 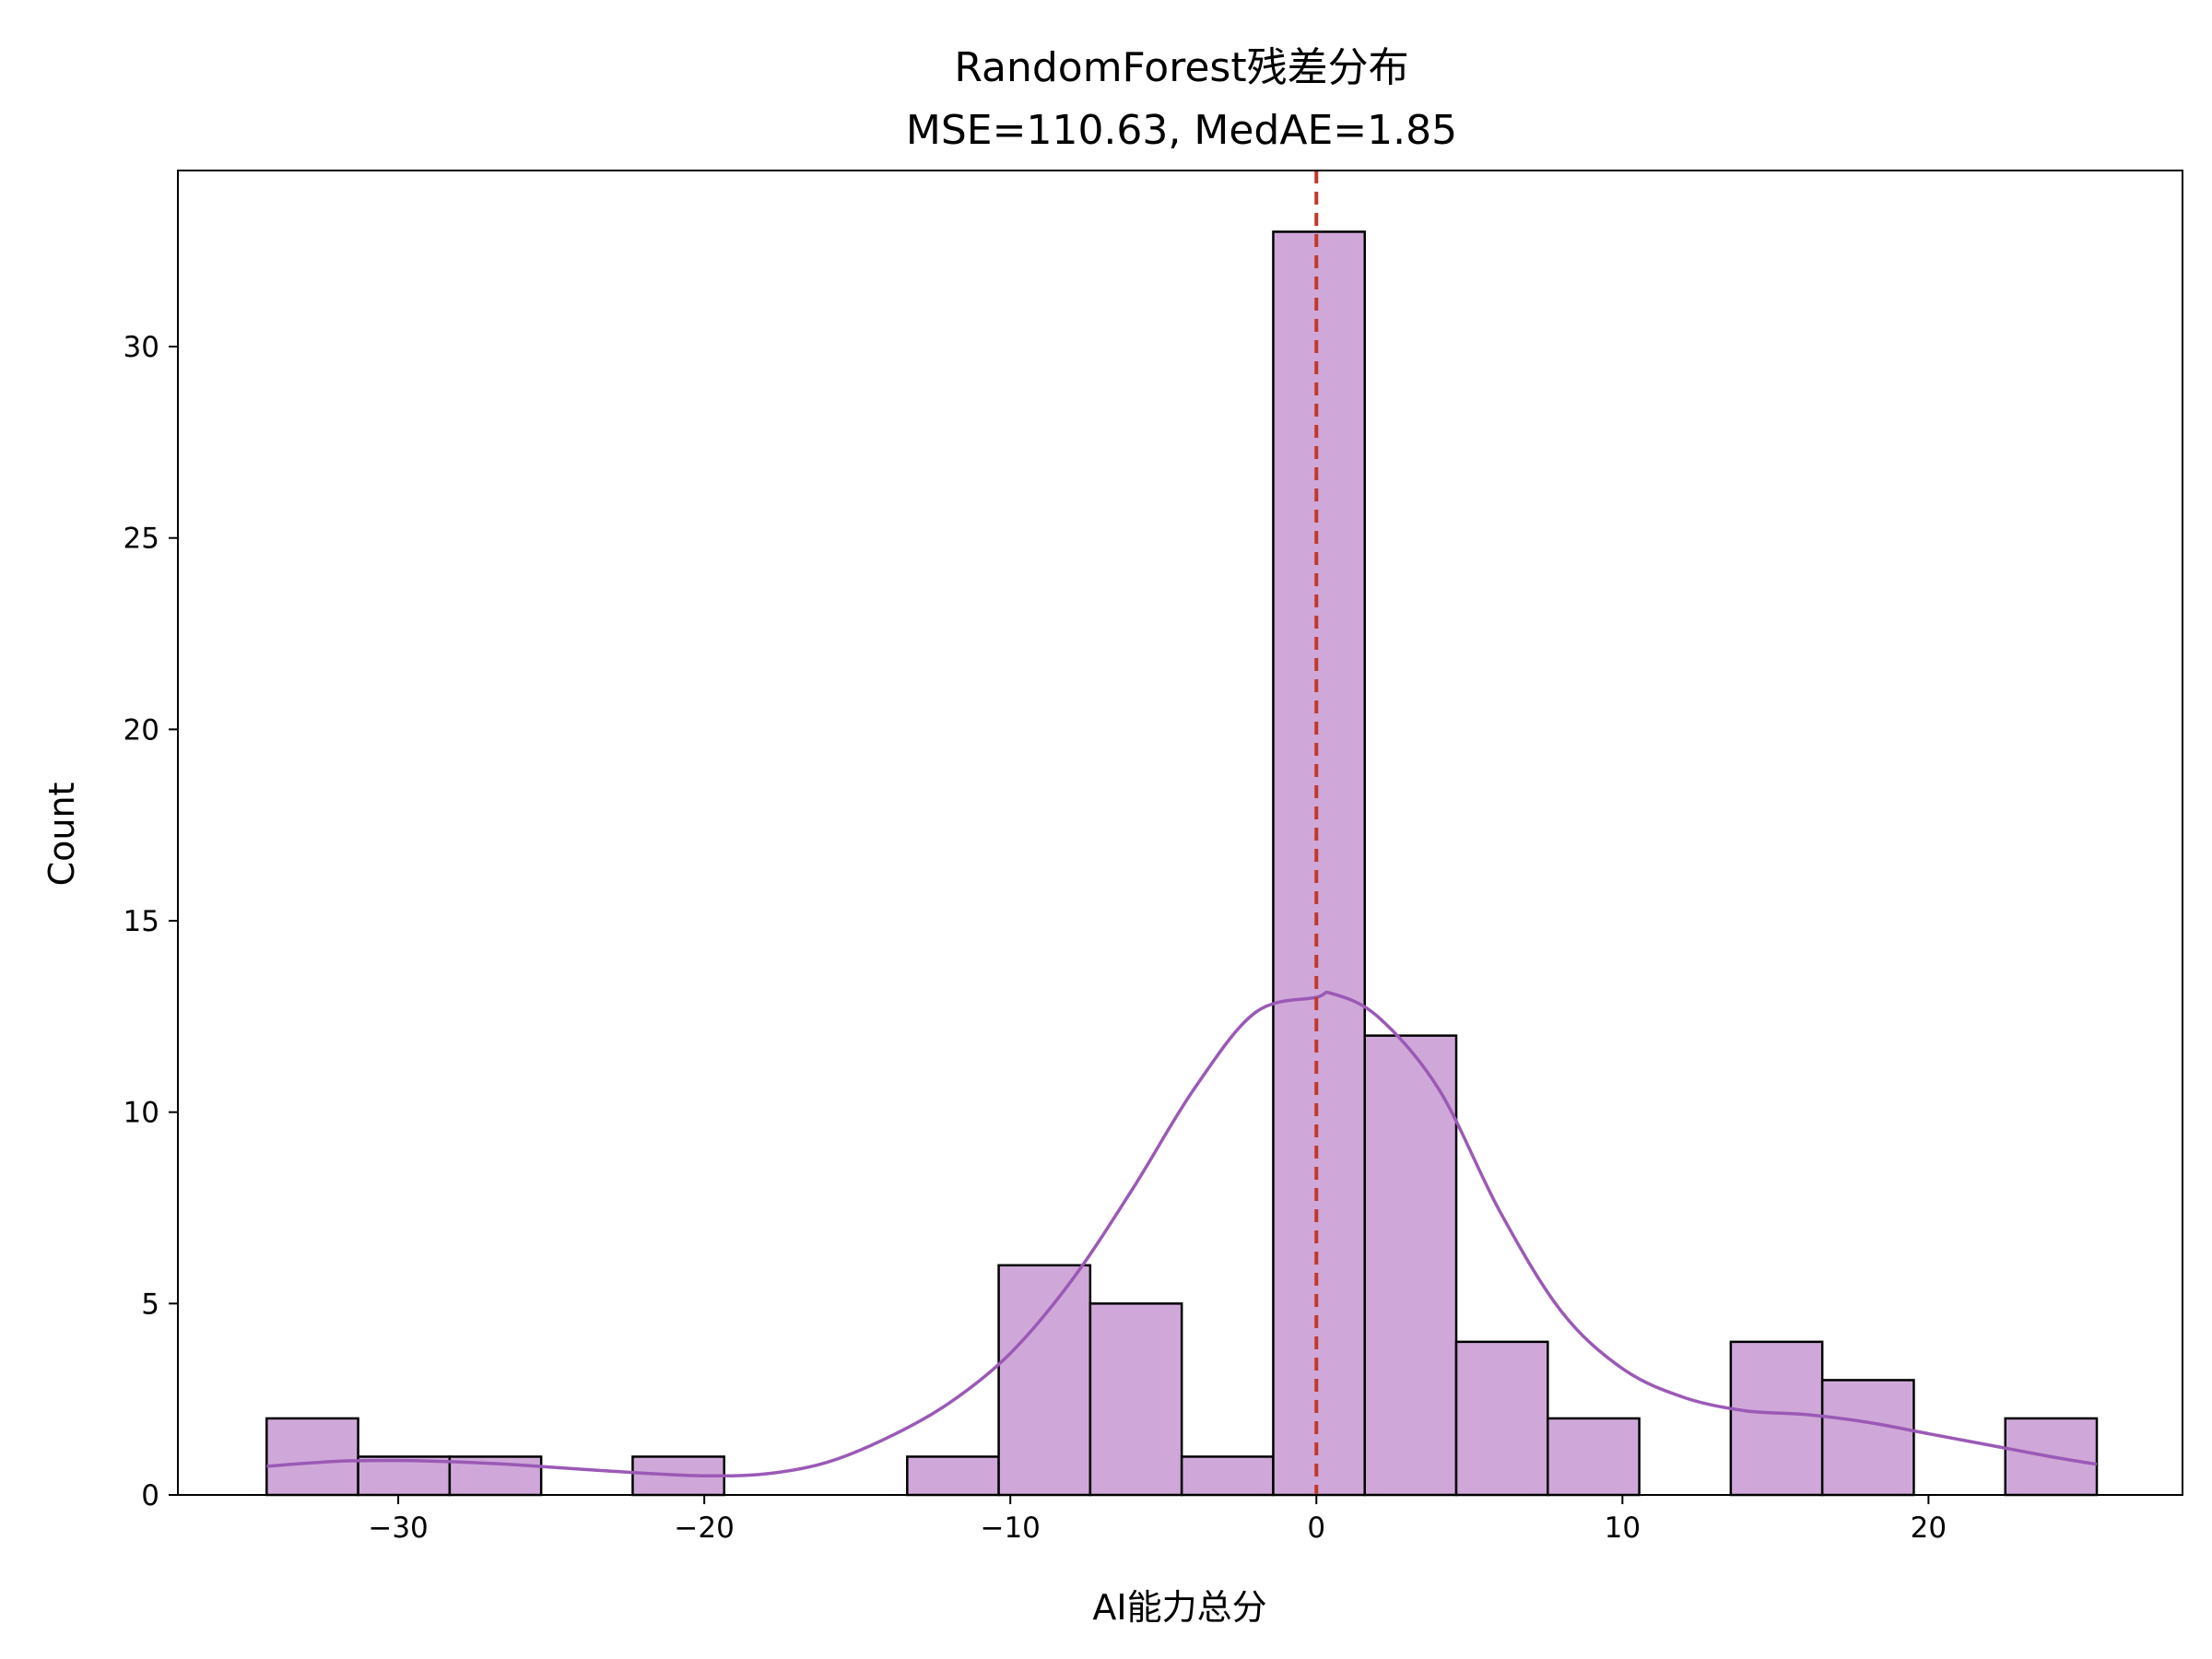 What do you see at coordinates (150, 1304) in the screenshot?
I see `y-tick-label: 5` at bounding box center [150, 1304].